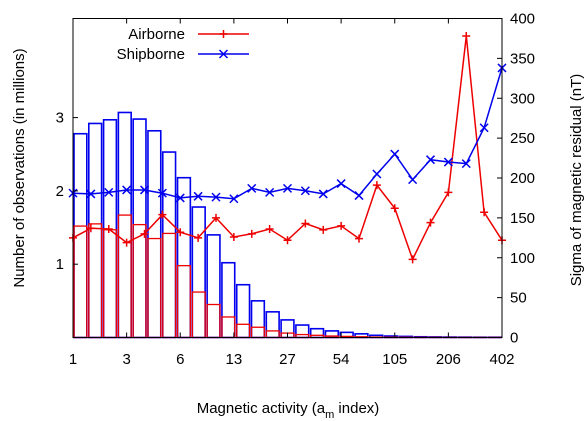 Image resolution: width=588 pixels, height=421 pixels. What do you see at coordinates (261, 408) in the screenshot?
I see `x-axis-label-main: Magnetic activity (a` at bounding box center [261, 408].